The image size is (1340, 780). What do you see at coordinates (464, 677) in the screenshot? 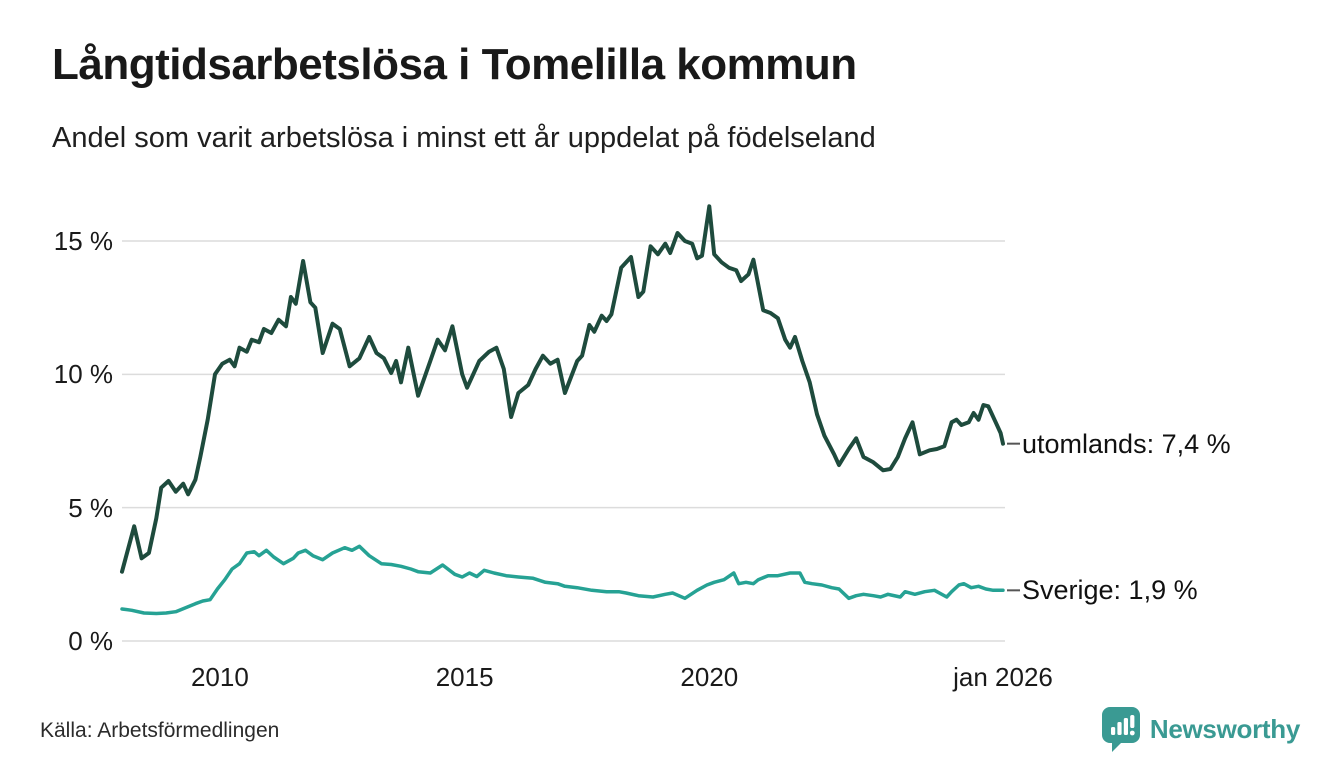
I see `x-axis-tick-label: 2015` at bounding box center [464, 677].